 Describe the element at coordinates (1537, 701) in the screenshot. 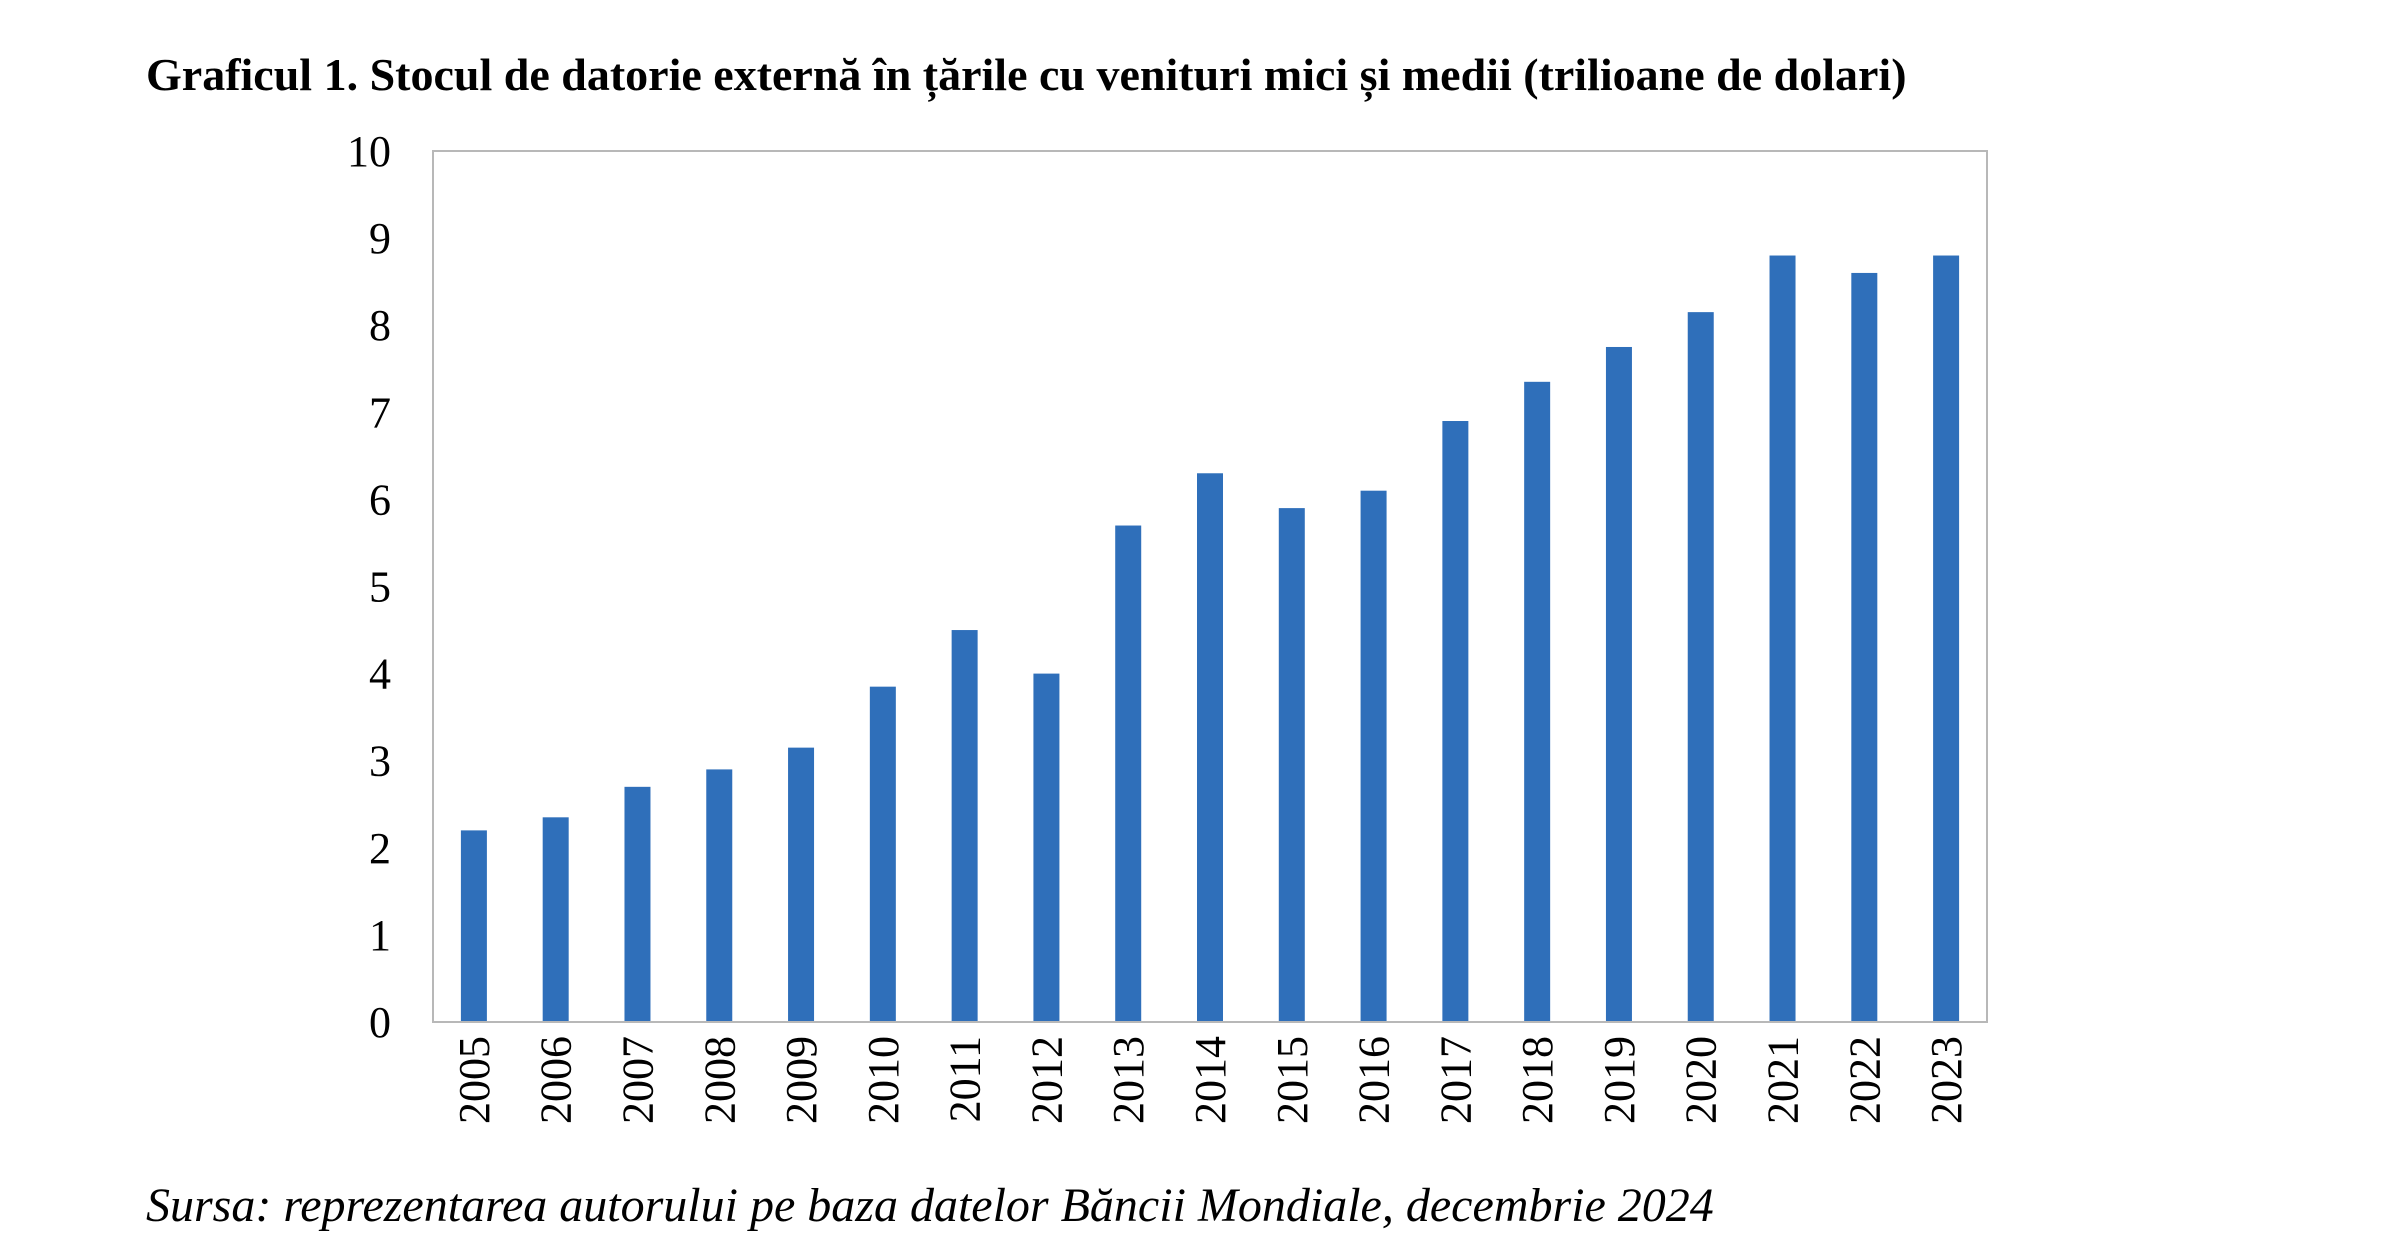

I see `bar-2018` at that location.